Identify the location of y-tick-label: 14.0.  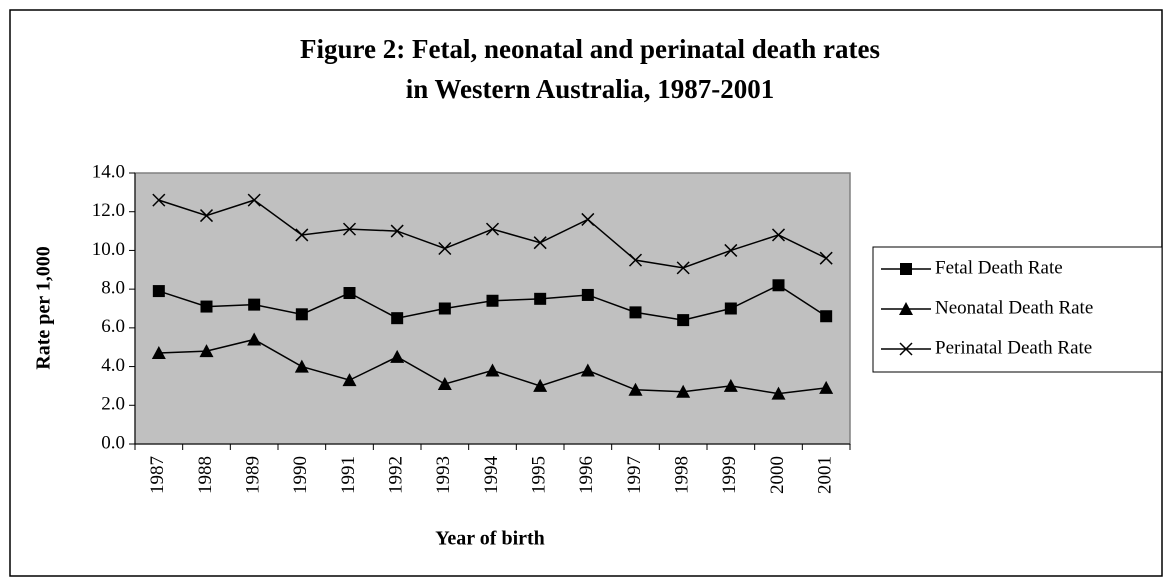
(108, 171).